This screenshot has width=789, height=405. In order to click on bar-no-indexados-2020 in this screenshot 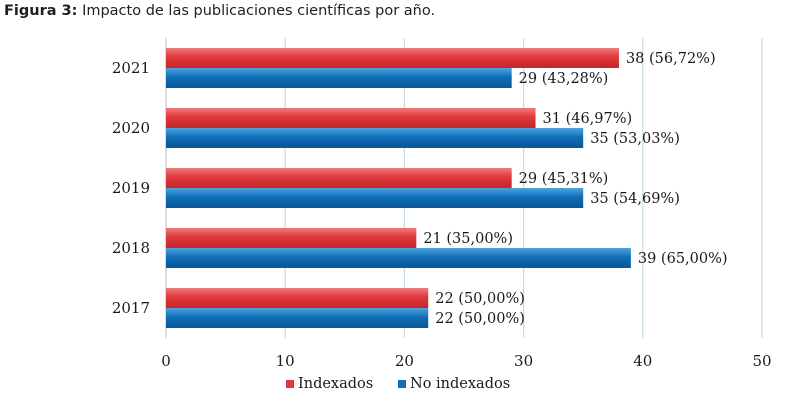, I will do `click(375, 138)`.